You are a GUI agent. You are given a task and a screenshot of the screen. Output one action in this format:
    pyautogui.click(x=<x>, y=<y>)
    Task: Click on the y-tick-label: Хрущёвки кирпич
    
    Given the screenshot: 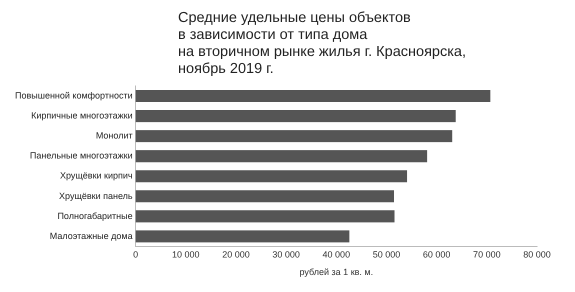 What is the action you would take?
    pyautogui.click(x=96, y=175)
    